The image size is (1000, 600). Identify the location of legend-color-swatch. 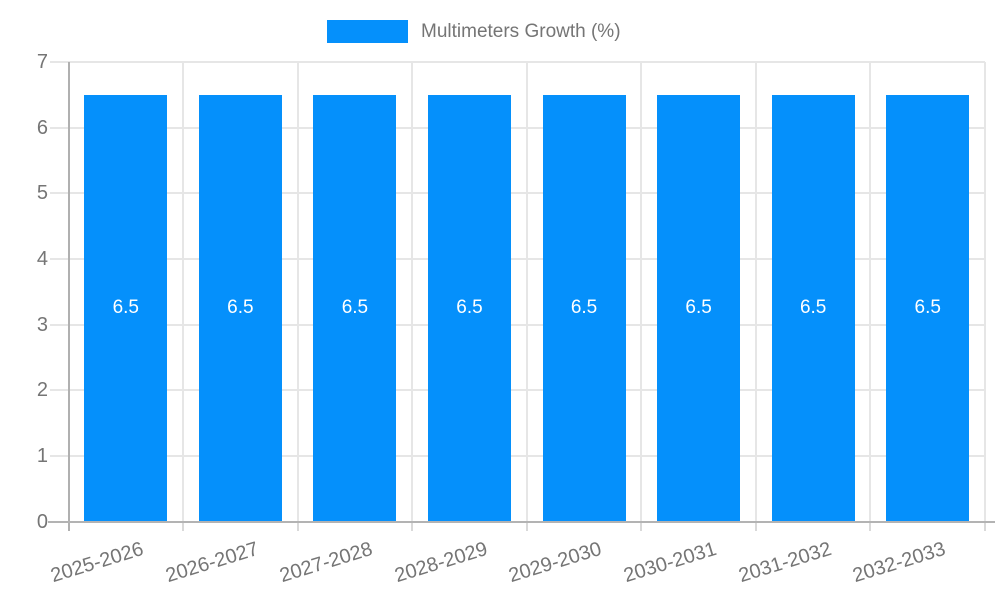
(367, 31).